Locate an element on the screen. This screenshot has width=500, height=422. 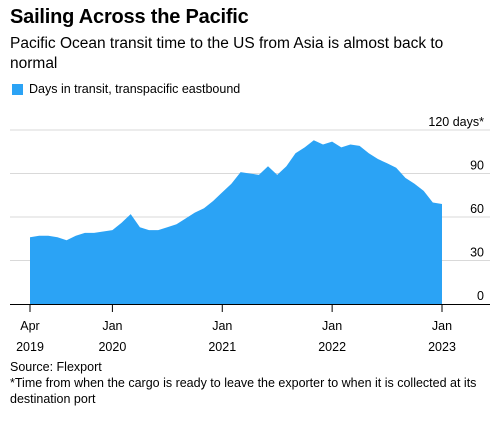
x-tick-year: 2019 is located at coordinates (30, 347).